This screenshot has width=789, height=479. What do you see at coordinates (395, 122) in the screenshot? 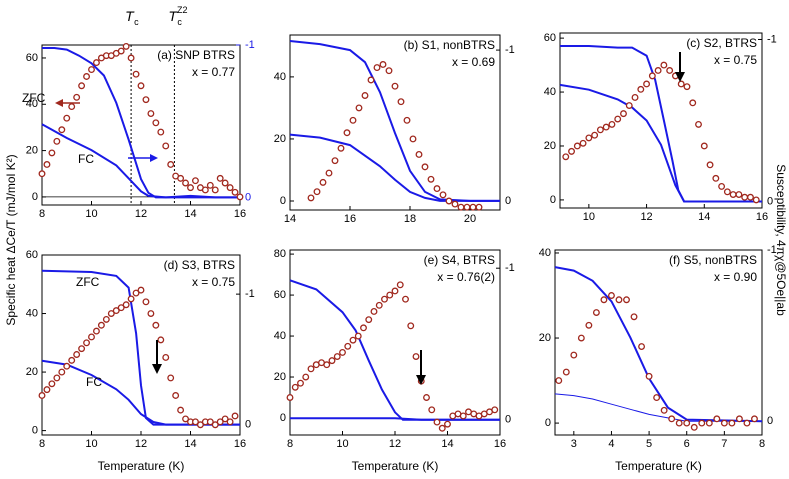
I see `plot-frame` at bounding box center [395, 122].